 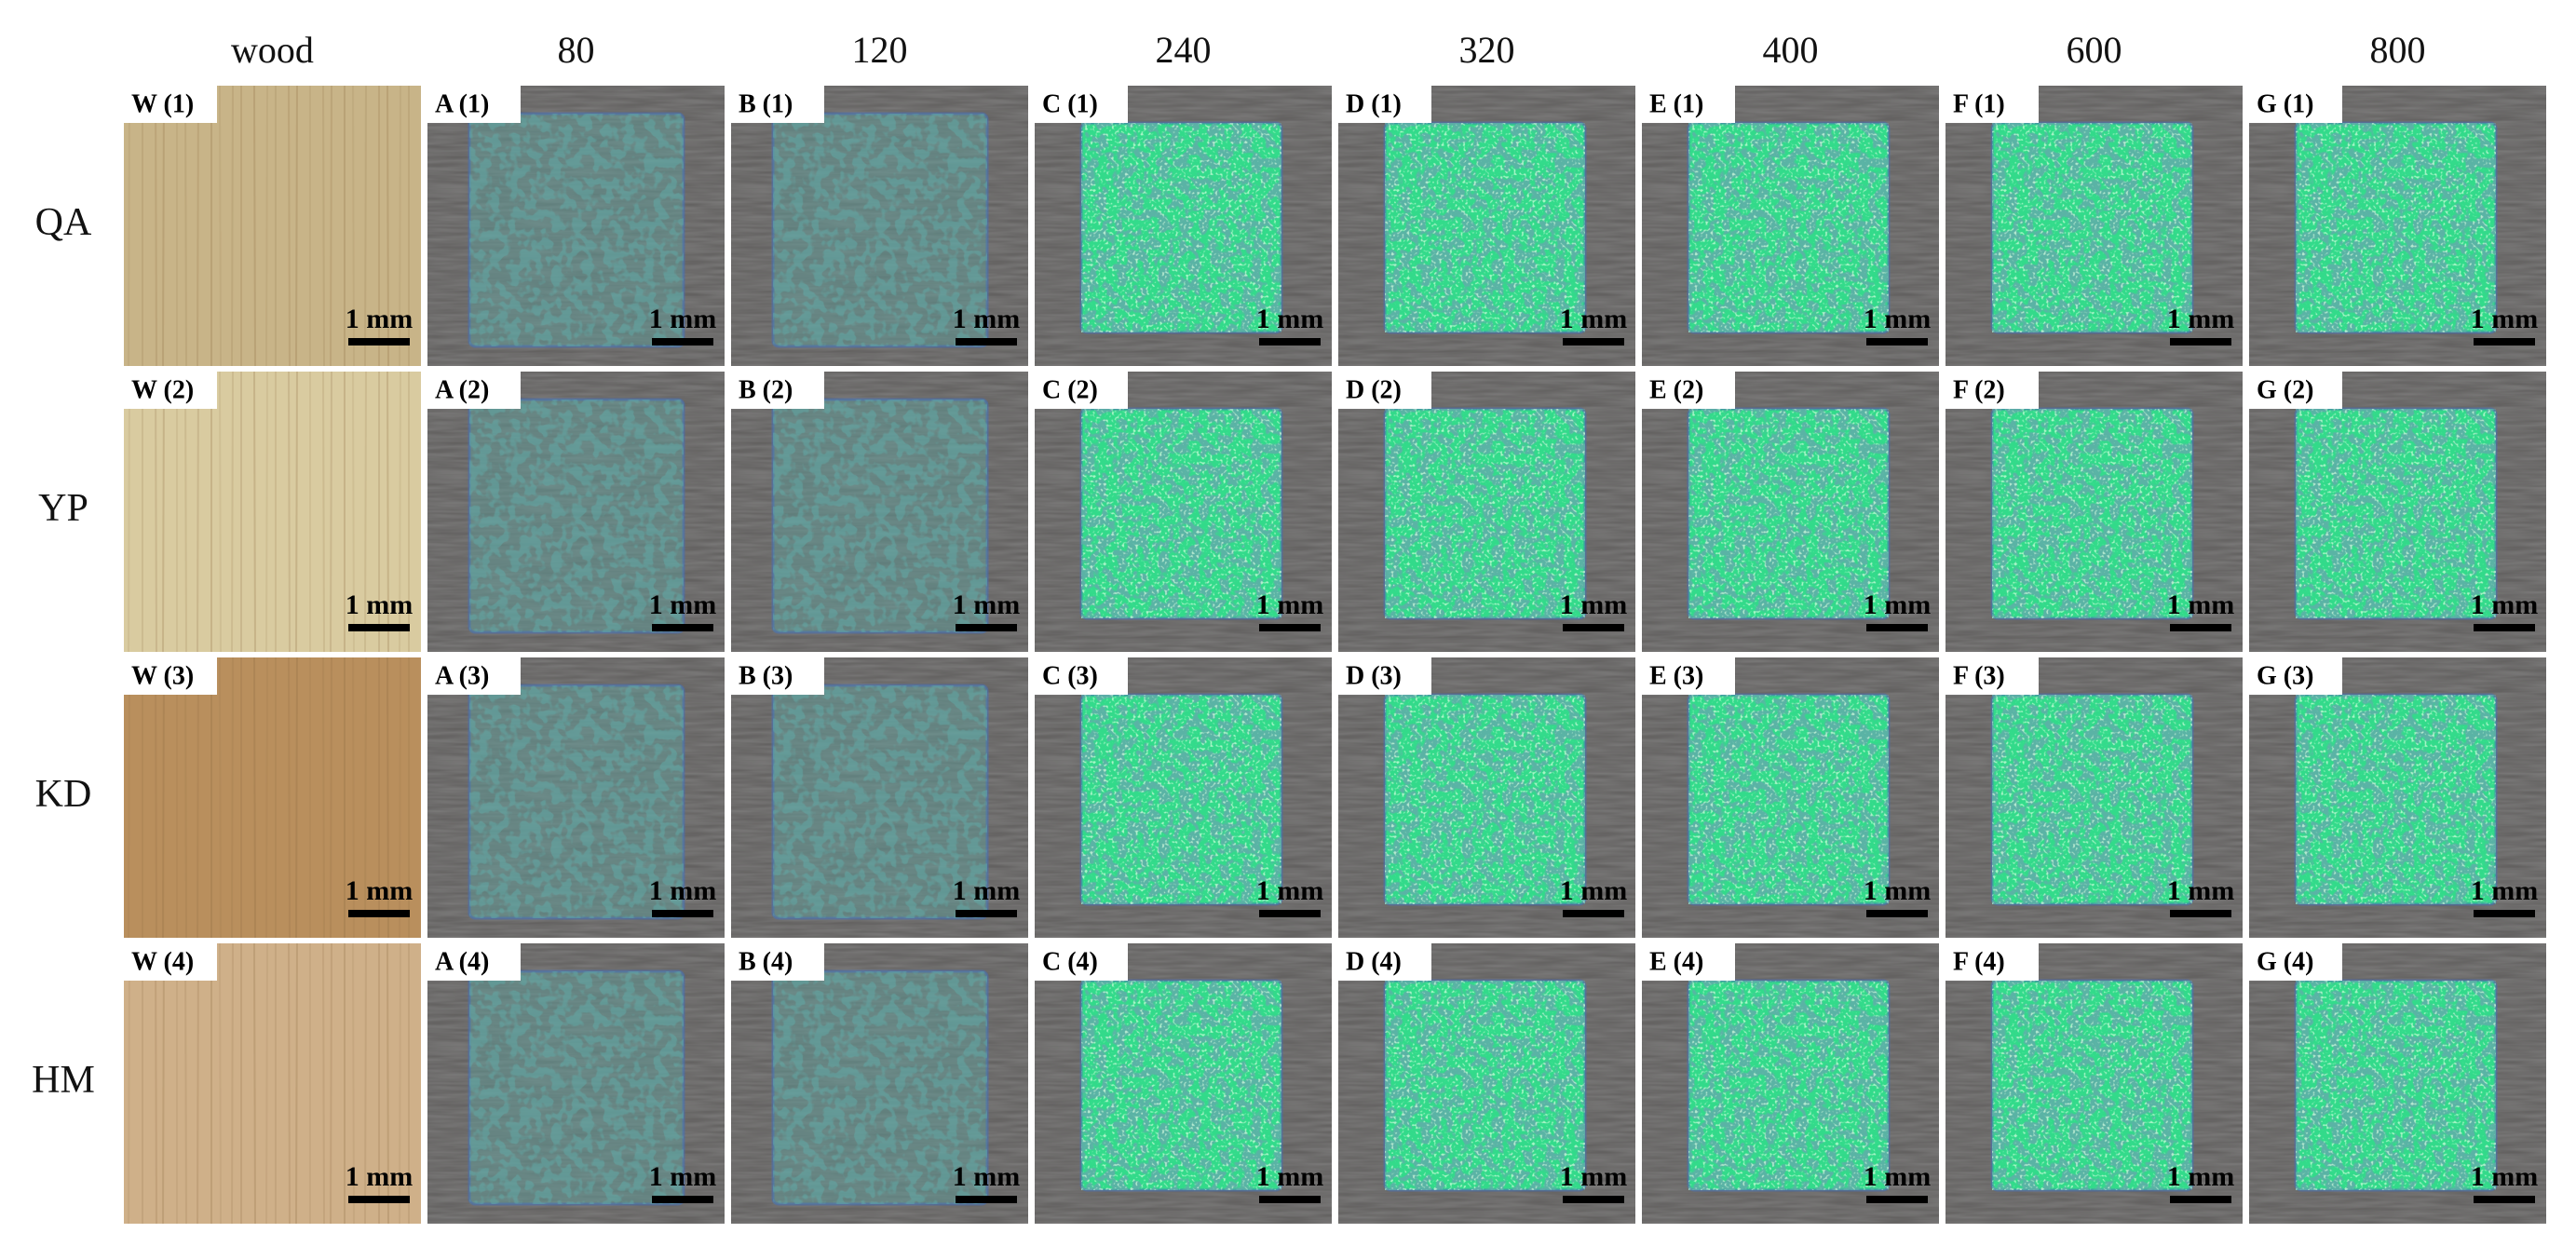 What do you see at coordinates (2397, 512) in the screenshot?
I see `micrograph-panel: G (2) 1 mm` at bounding box center [2397, 512].